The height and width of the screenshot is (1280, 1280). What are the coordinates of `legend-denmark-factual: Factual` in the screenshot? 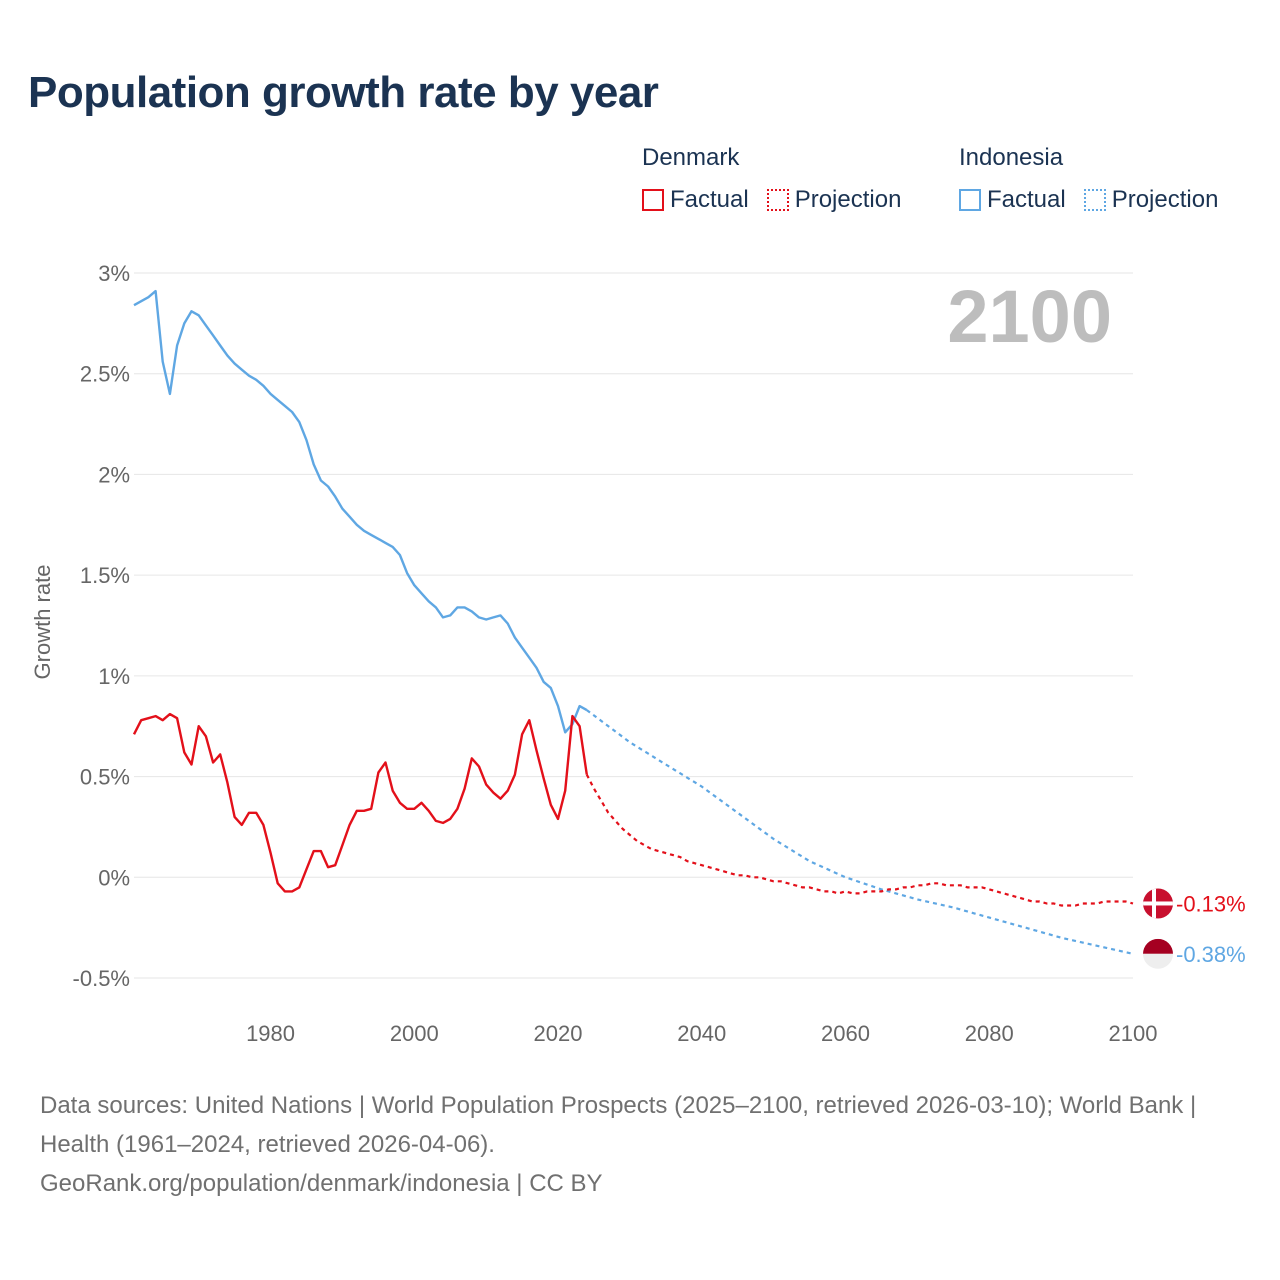 It's located at (695, 200).